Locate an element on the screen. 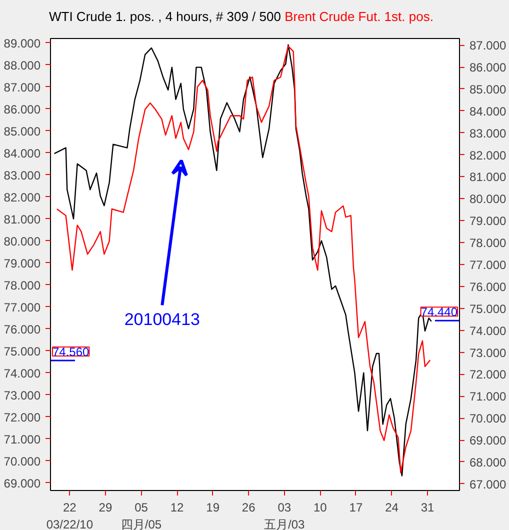 Image resolution: width=509 pixels, height=530 pixels. y2-tick-label: 82.000 is located at coordinates (488, 155).